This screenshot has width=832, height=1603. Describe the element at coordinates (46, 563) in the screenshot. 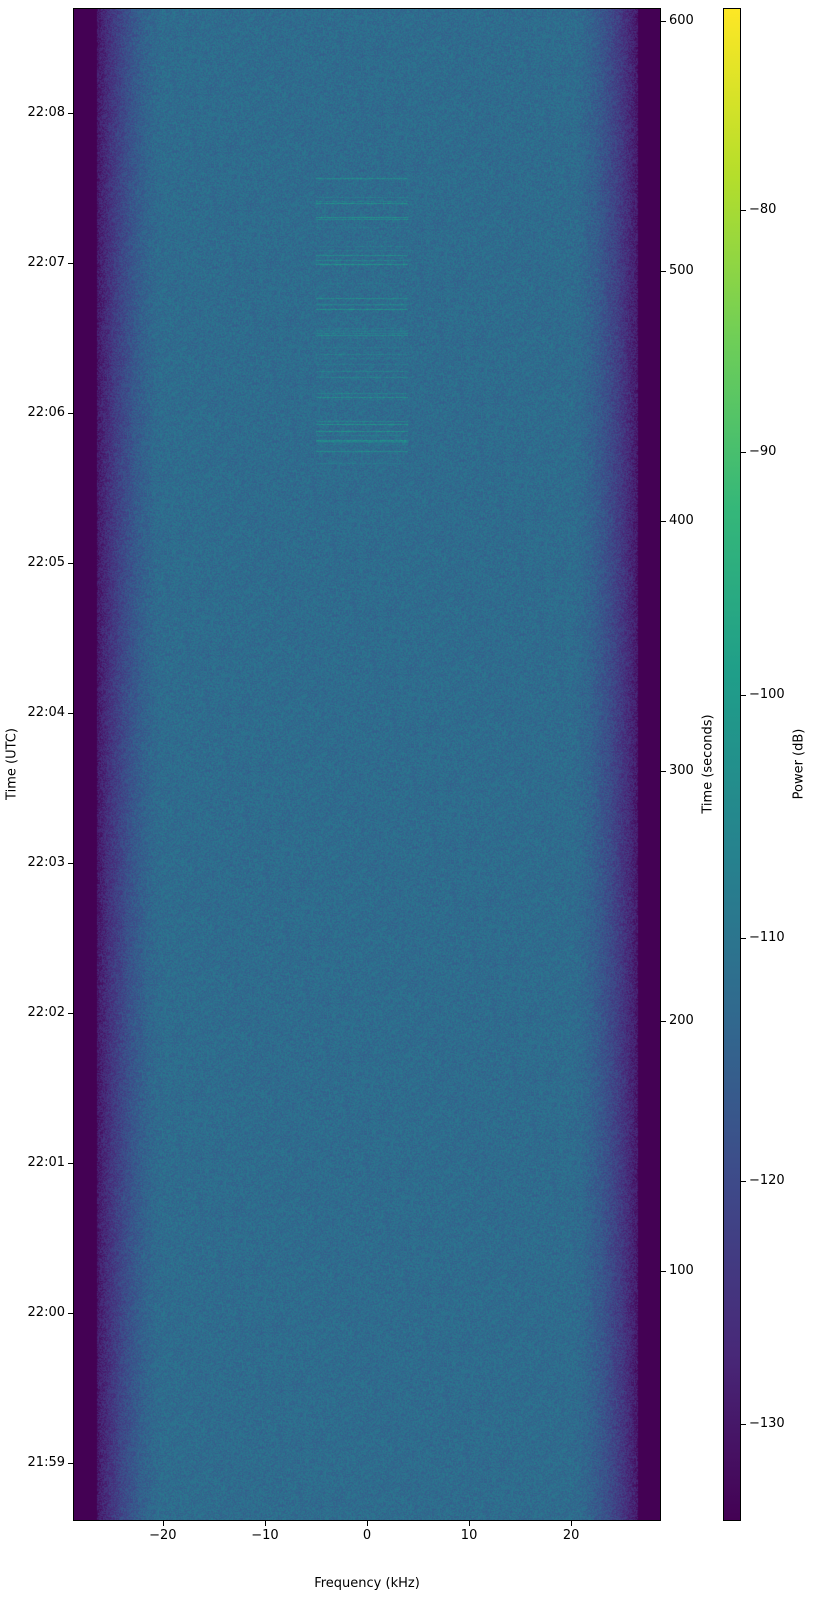

I see `y-left-tick-label: 22:05` at that location.